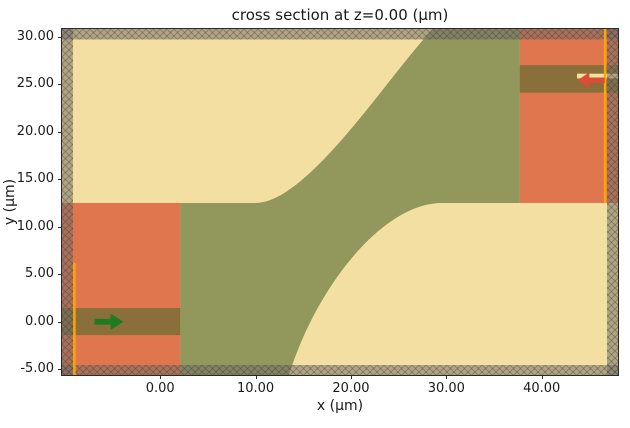 This screenshot has height=428, width=630. Describe the element at coordinates (446, 388) in the screenshot. I see `x-tick-label: 30.00` at that location.